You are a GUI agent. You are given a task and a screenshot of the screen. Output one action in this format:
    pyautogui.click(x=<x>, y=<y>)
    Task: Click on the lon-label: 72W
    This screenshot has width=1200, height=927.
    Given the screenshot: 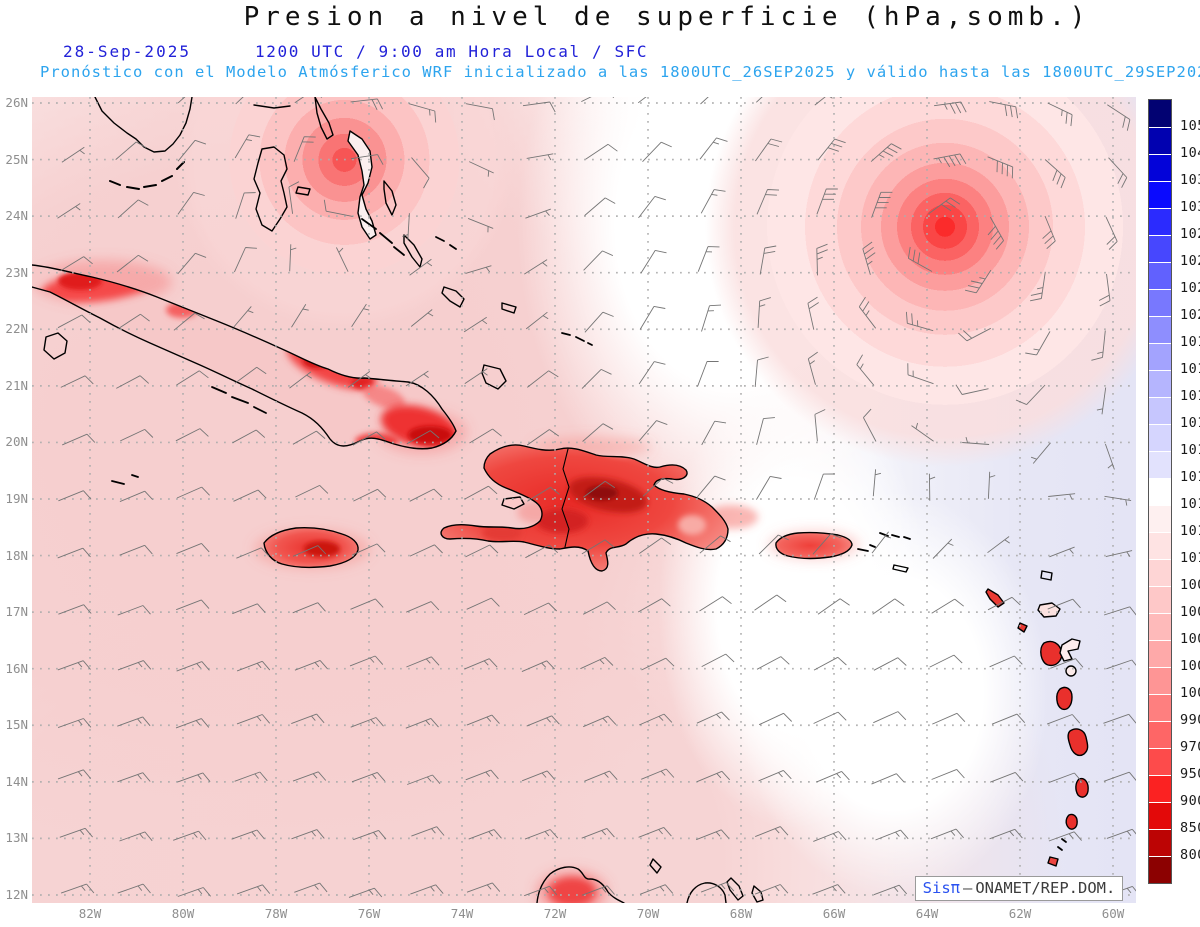 What is the action you would take?
    pyautogui.click(x=555, y=913)
    